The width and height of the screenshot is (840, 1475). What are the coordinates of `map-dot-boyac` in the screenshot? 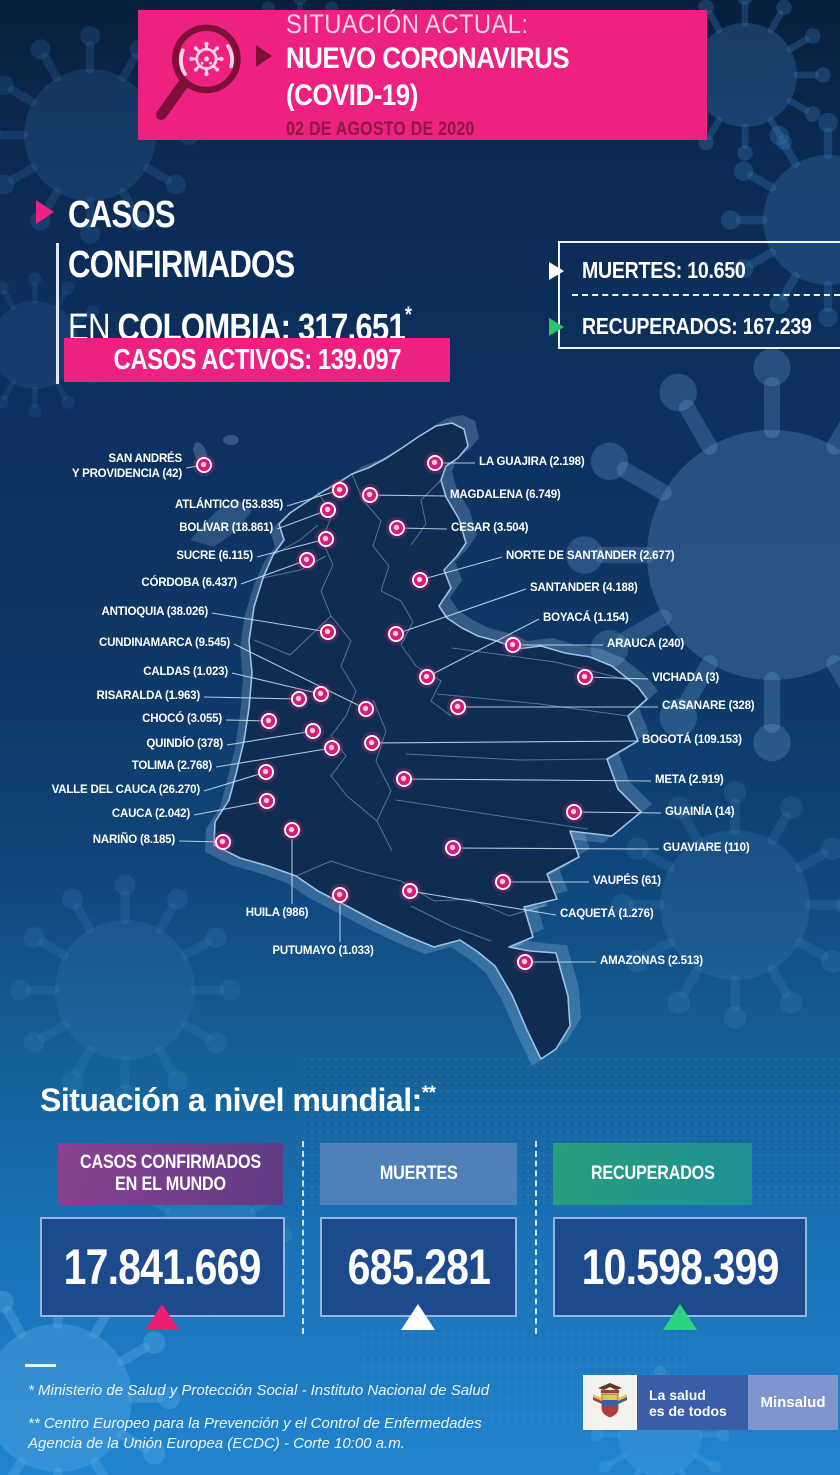 It's located at (427, 677).